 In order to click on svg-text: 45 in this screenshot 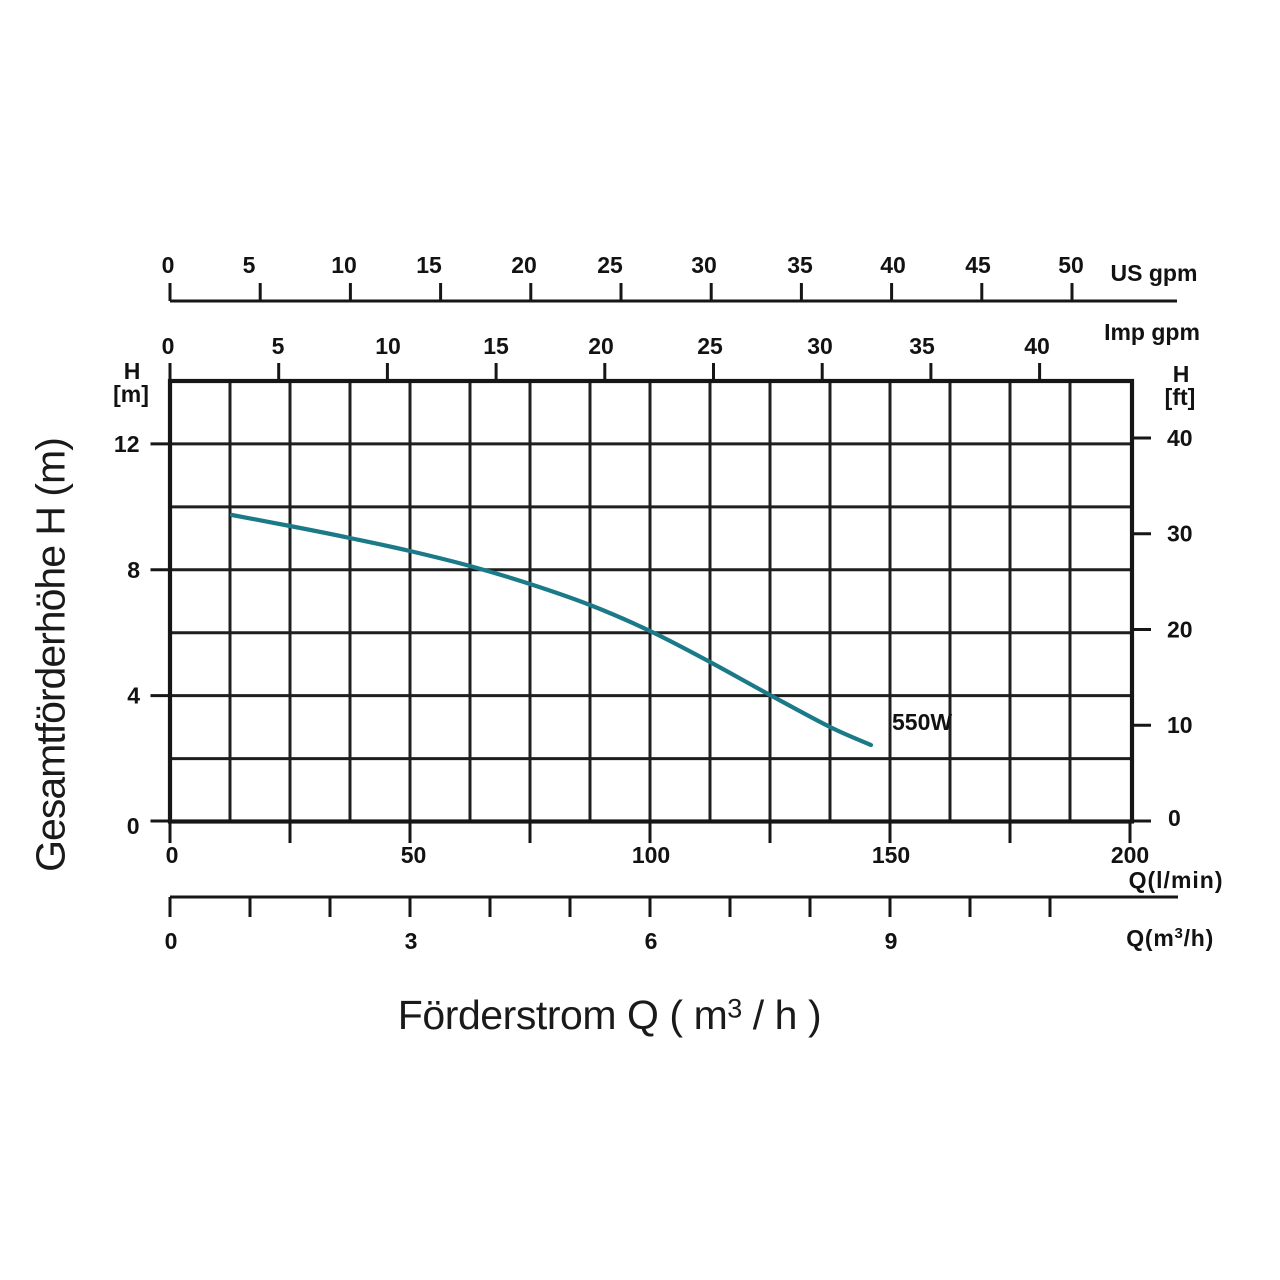, I will do `click(978, 265)`.